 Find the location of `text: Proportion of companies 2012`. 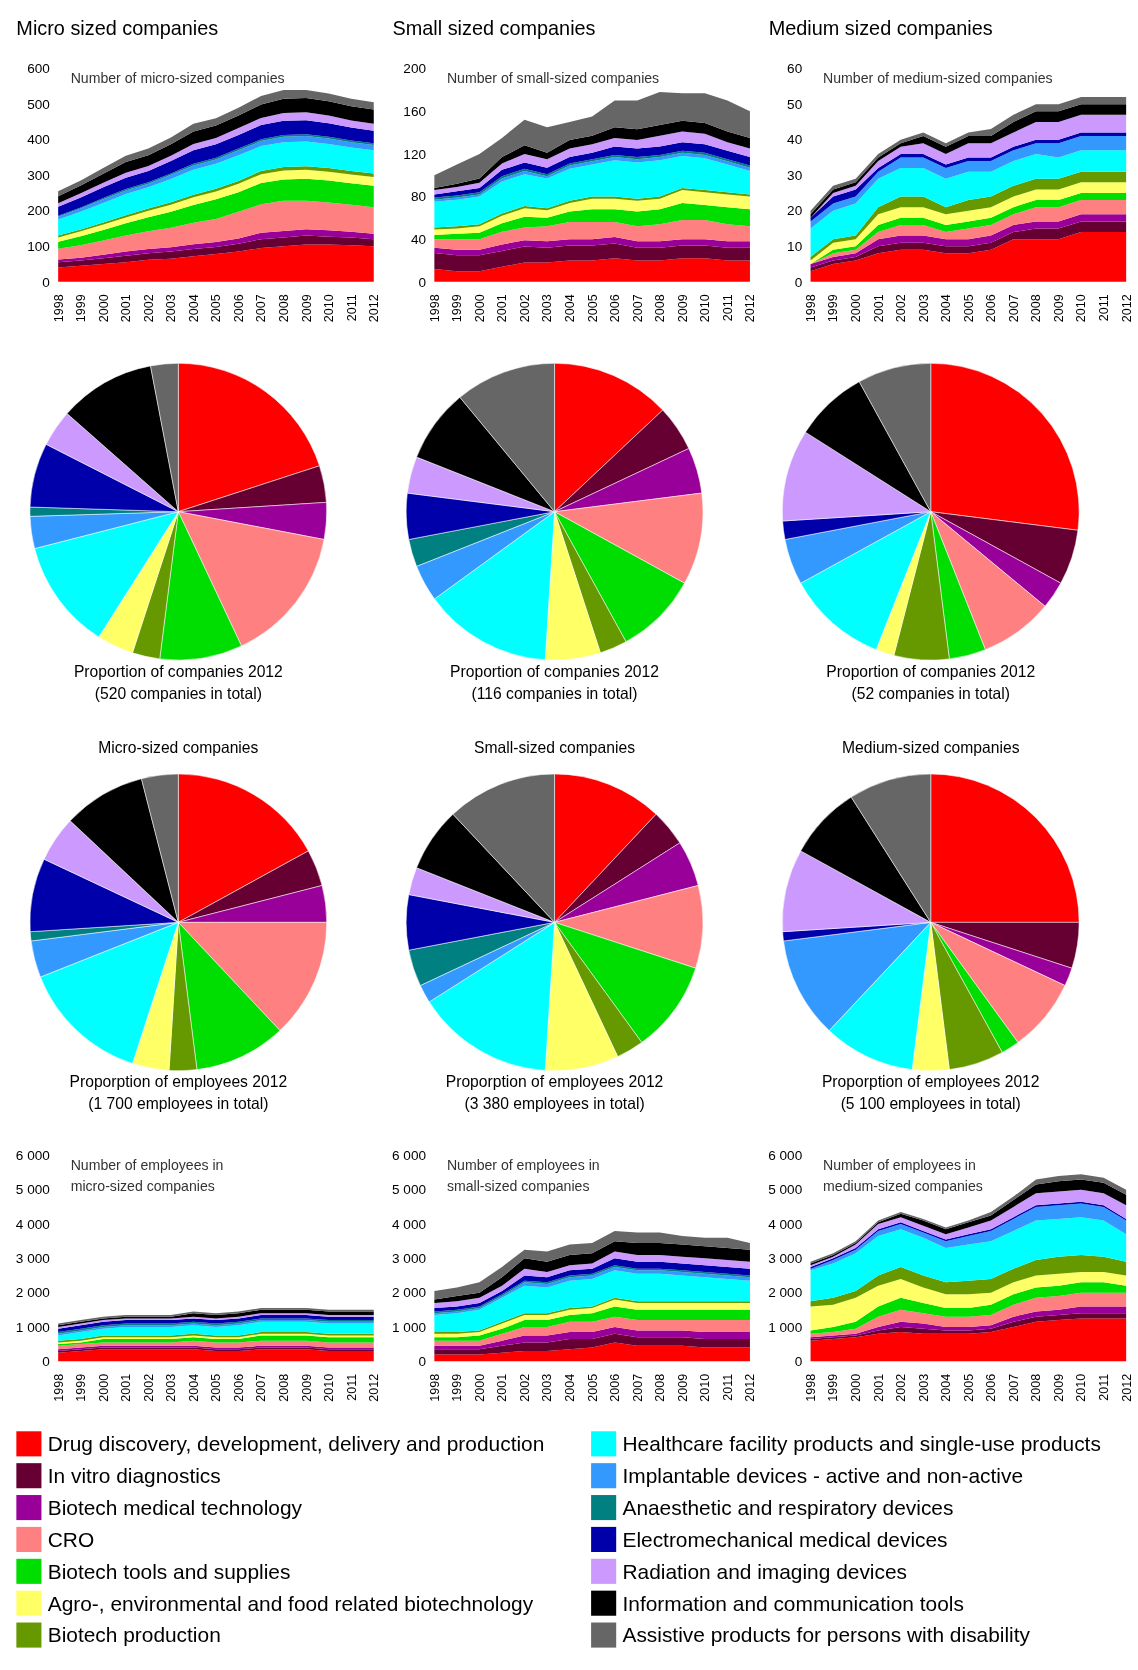

text: Proportion of companies 2012 is located at coordinates (931, 671).